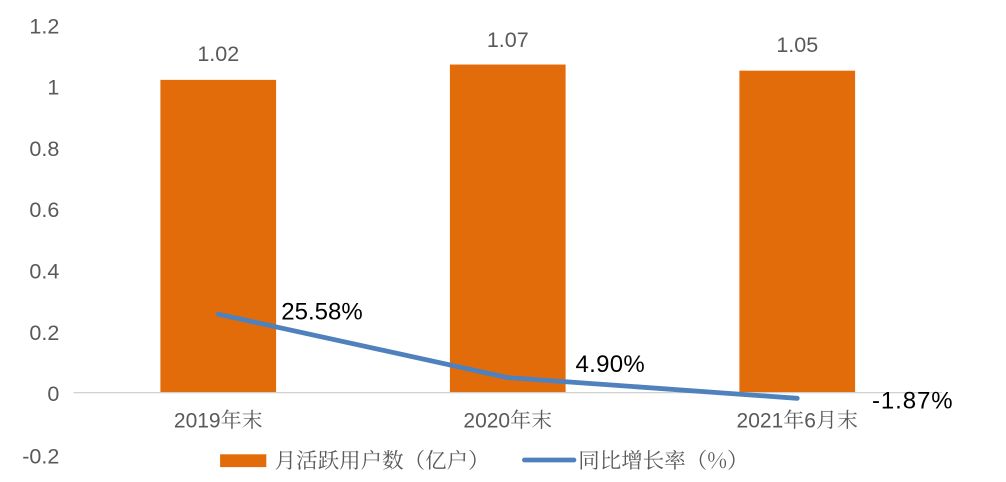  What do you see at coordinates (797, 45) in the screenshot?
I see `svg-text: 1.05` at bounding box center [797, 45].